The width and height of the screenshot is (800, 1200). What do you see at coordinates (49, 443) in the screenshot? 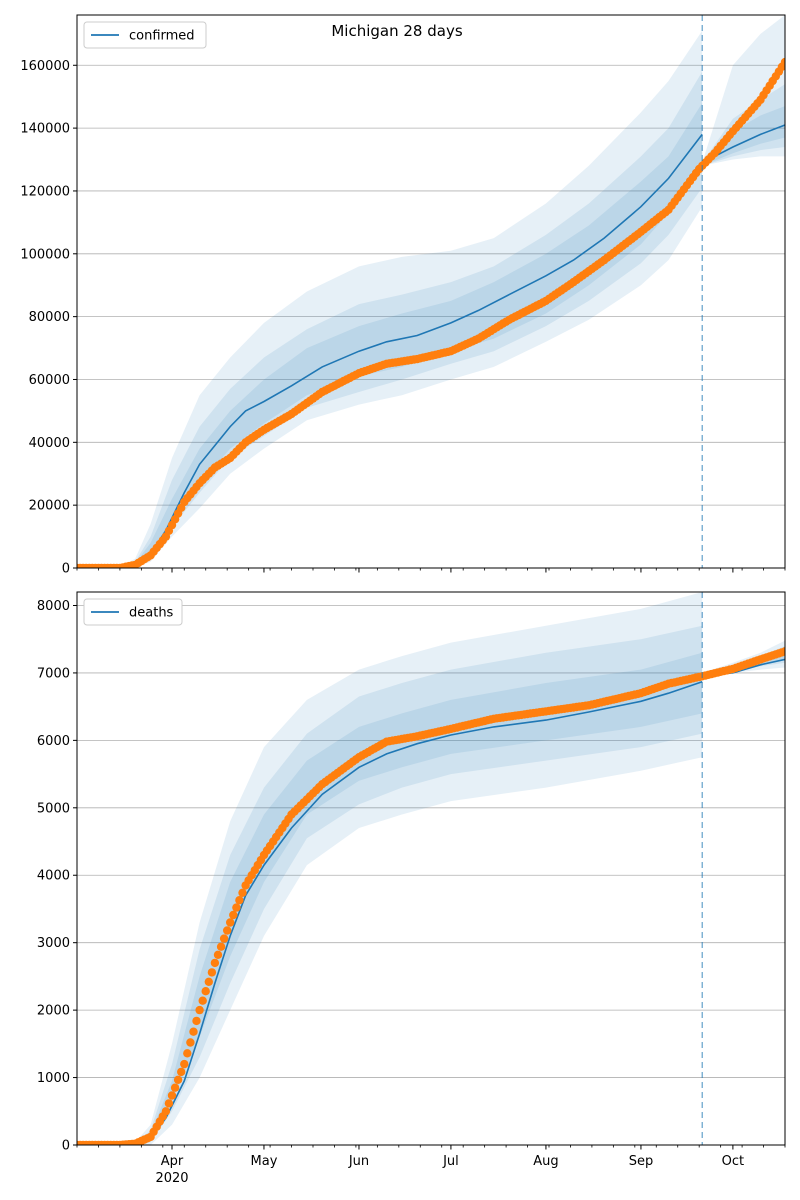
I see `y-tick-label: 40000` at bounding box center [49, 443].